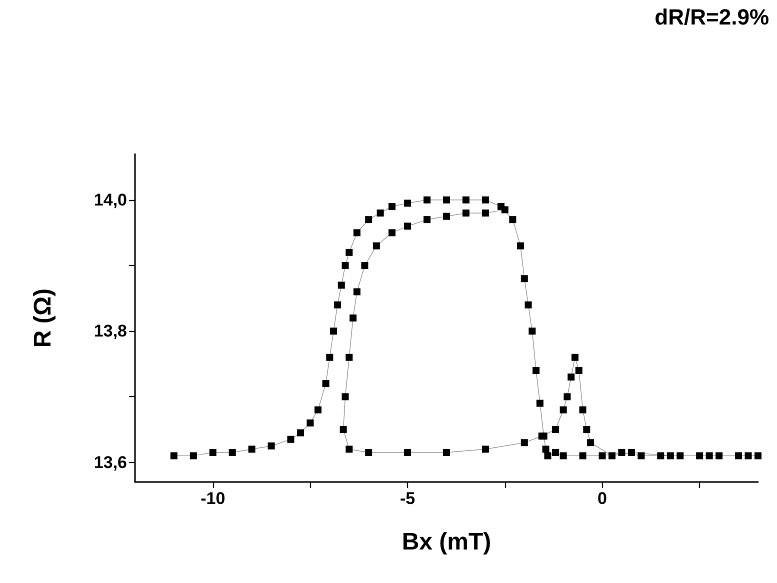  I want to click on text: dR/R=2.9%, so click(712, 17).